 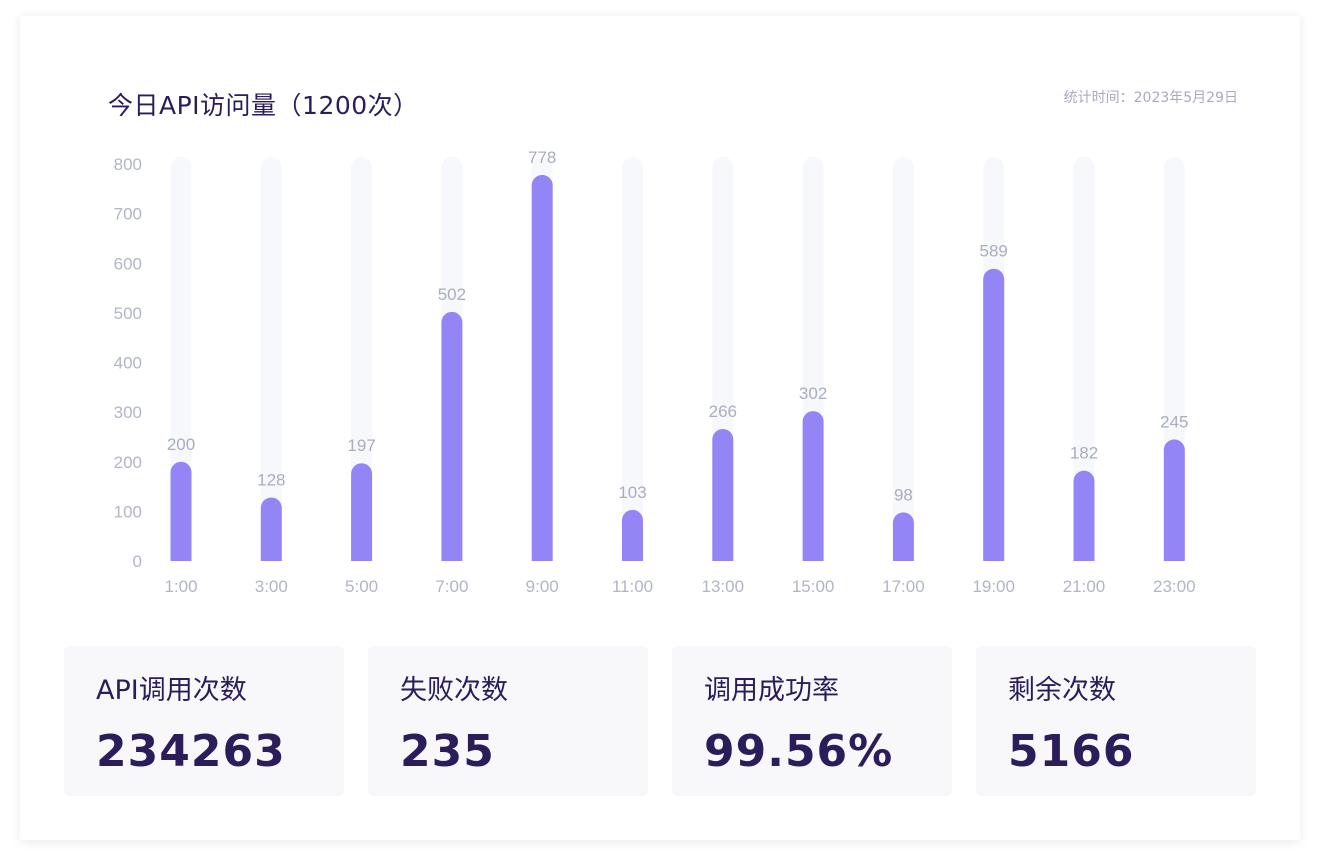 I want to click on stat-time: 统计时间：2023年5月29日, so click(x=1151, y=97).